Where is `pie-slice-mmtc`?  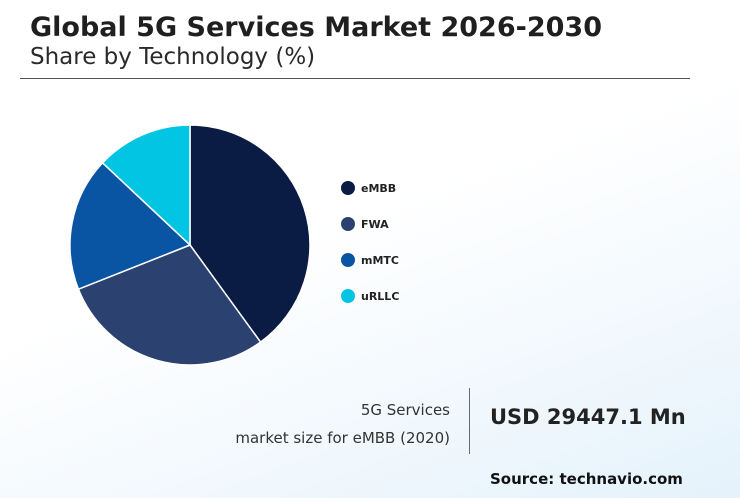 pie-slice-mmtc is located at coordinates (130, 226).